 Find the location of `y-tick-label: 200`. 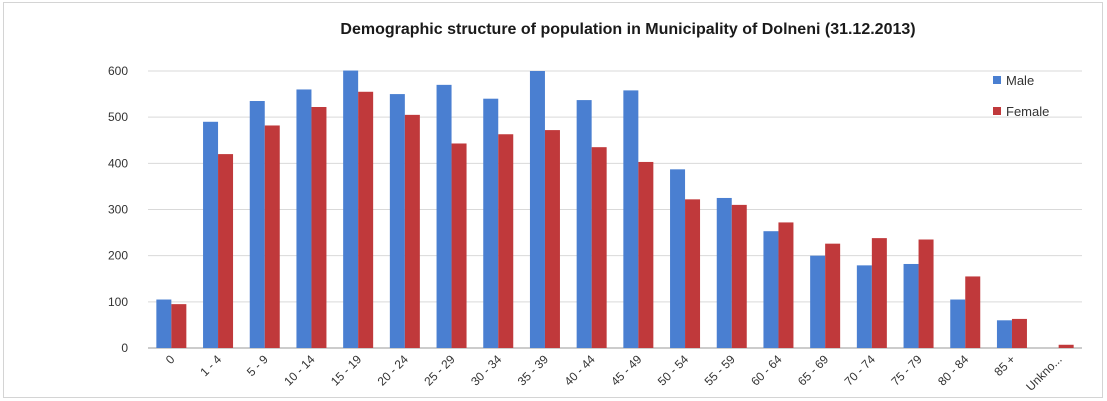

y-tick-label: 200 is located at coordinates (118, 256).